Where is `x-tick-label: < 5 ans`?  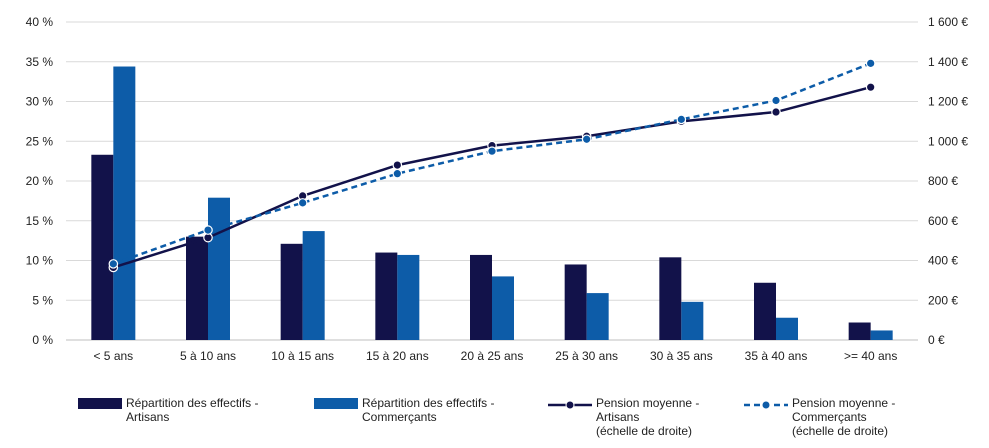 x-tick-label: < 5 ans is located at coordinates (113, 356).